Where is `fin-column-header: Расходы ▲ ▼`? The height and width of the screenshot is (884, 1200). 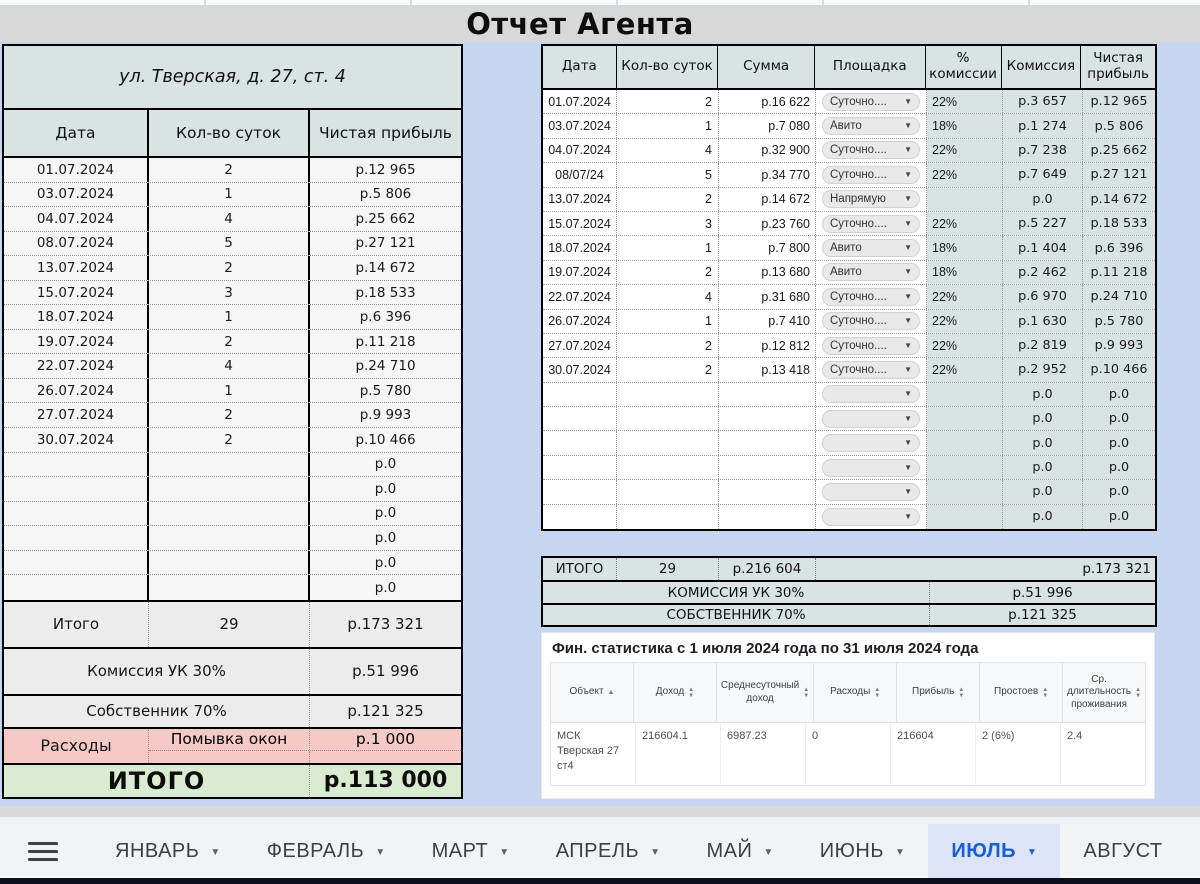
fin-column-header: Расходы ▲ ▼ is located at coordinates (856, 692).